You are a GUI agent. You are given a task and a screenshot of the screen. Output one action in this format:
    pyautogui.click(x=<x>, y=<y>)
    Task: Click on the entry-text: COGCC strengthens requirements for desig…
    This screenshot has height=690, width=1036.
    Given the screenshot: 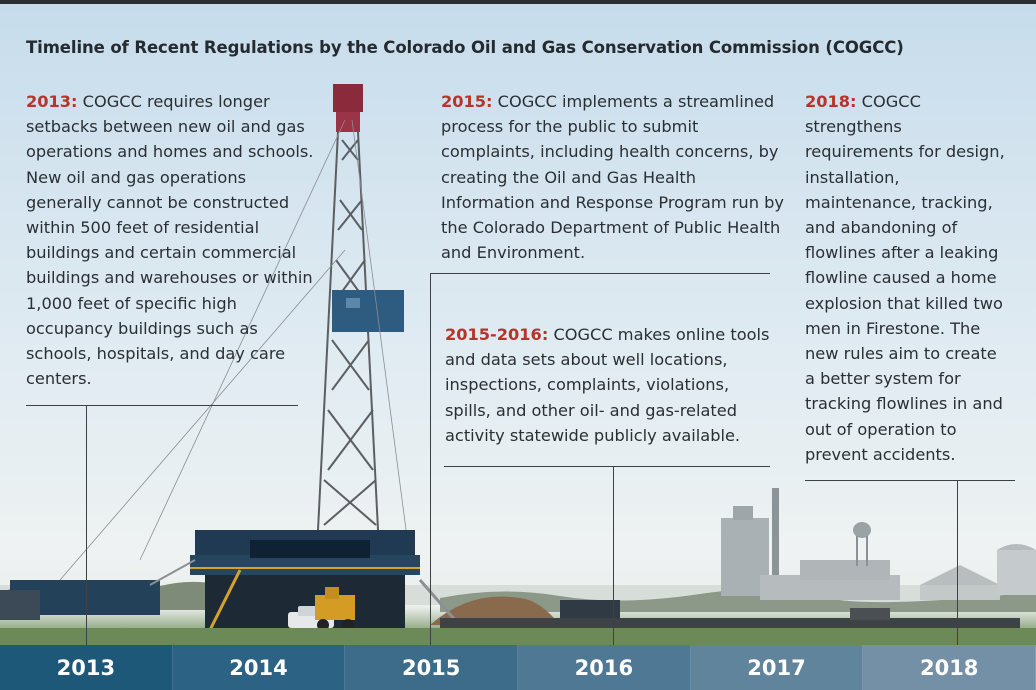 What is the action you would take?
    pyautogui.click(x=905, y=278)
    